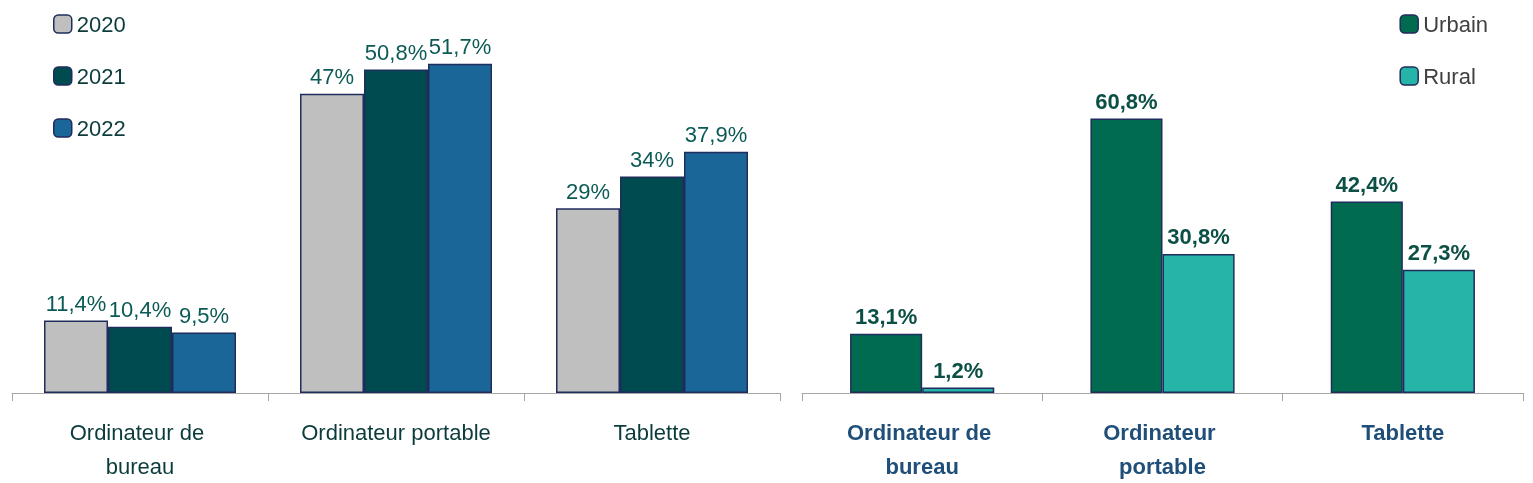  I want to click on data-label: 47%, so click(332, 77).